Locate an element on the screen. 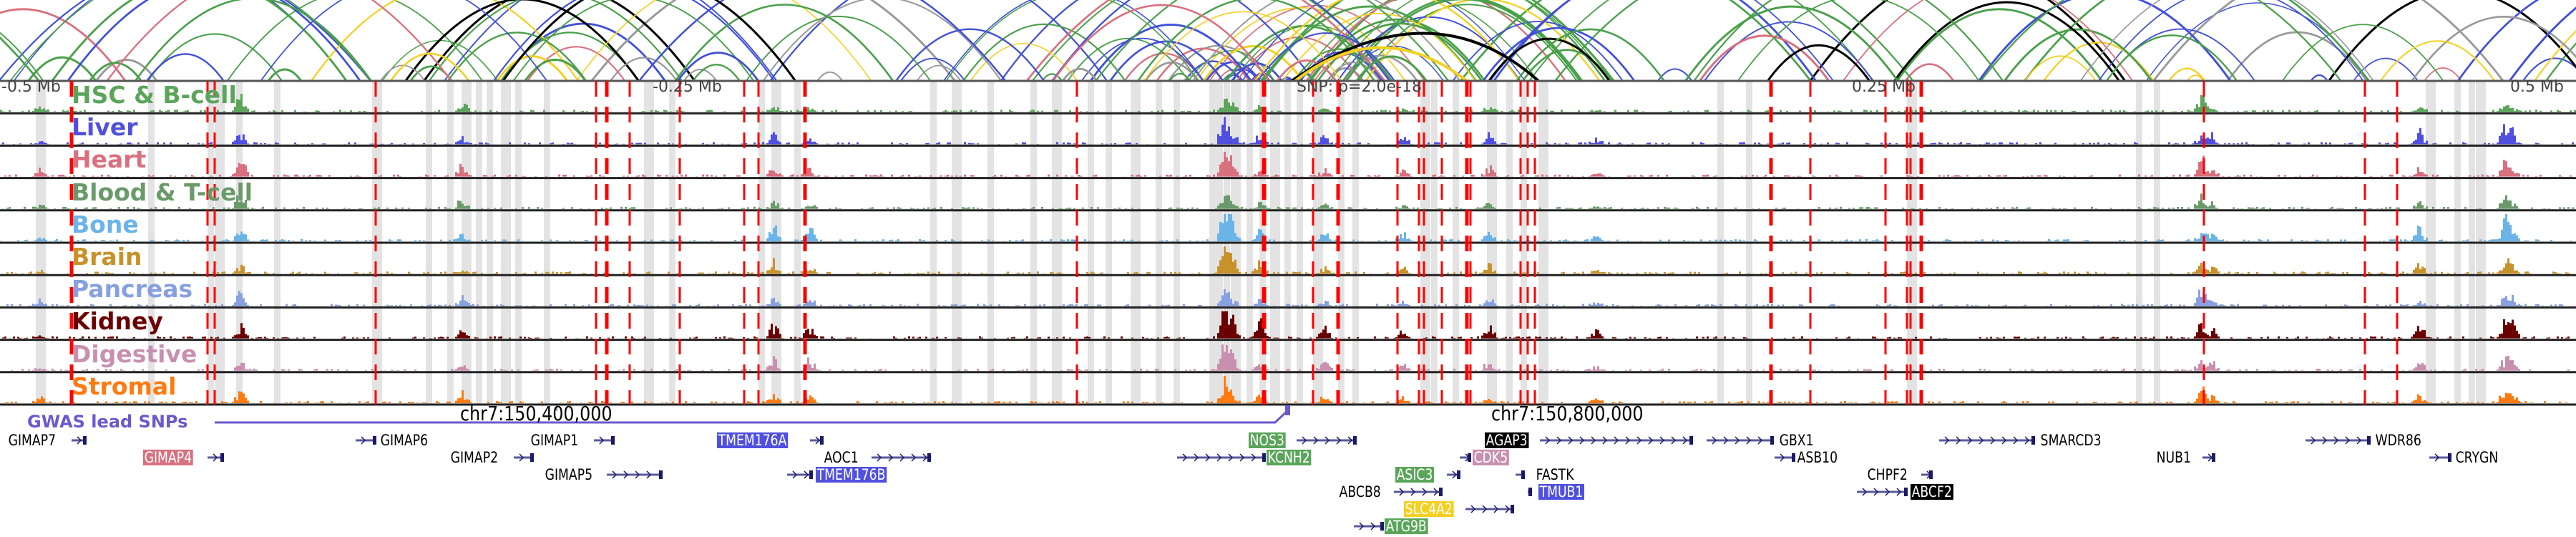 This screenshot has height=537, width=2576. gene-label: ABCF2 is located at coordinates (1932, 491).